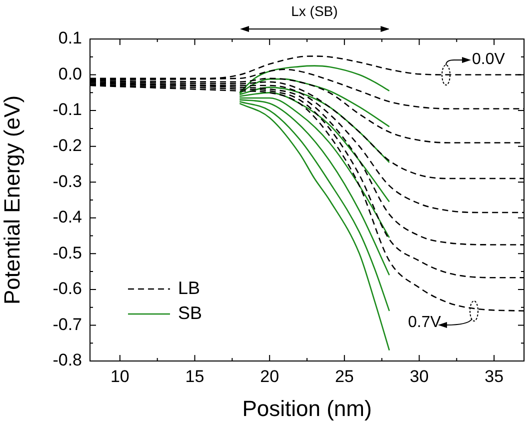 The height and width of the screenshot is (423, 525). What do you see at coordinates (270, 376) in the screenshot?
I see `x-tick-label: 20` at bounding box center [270, 376].